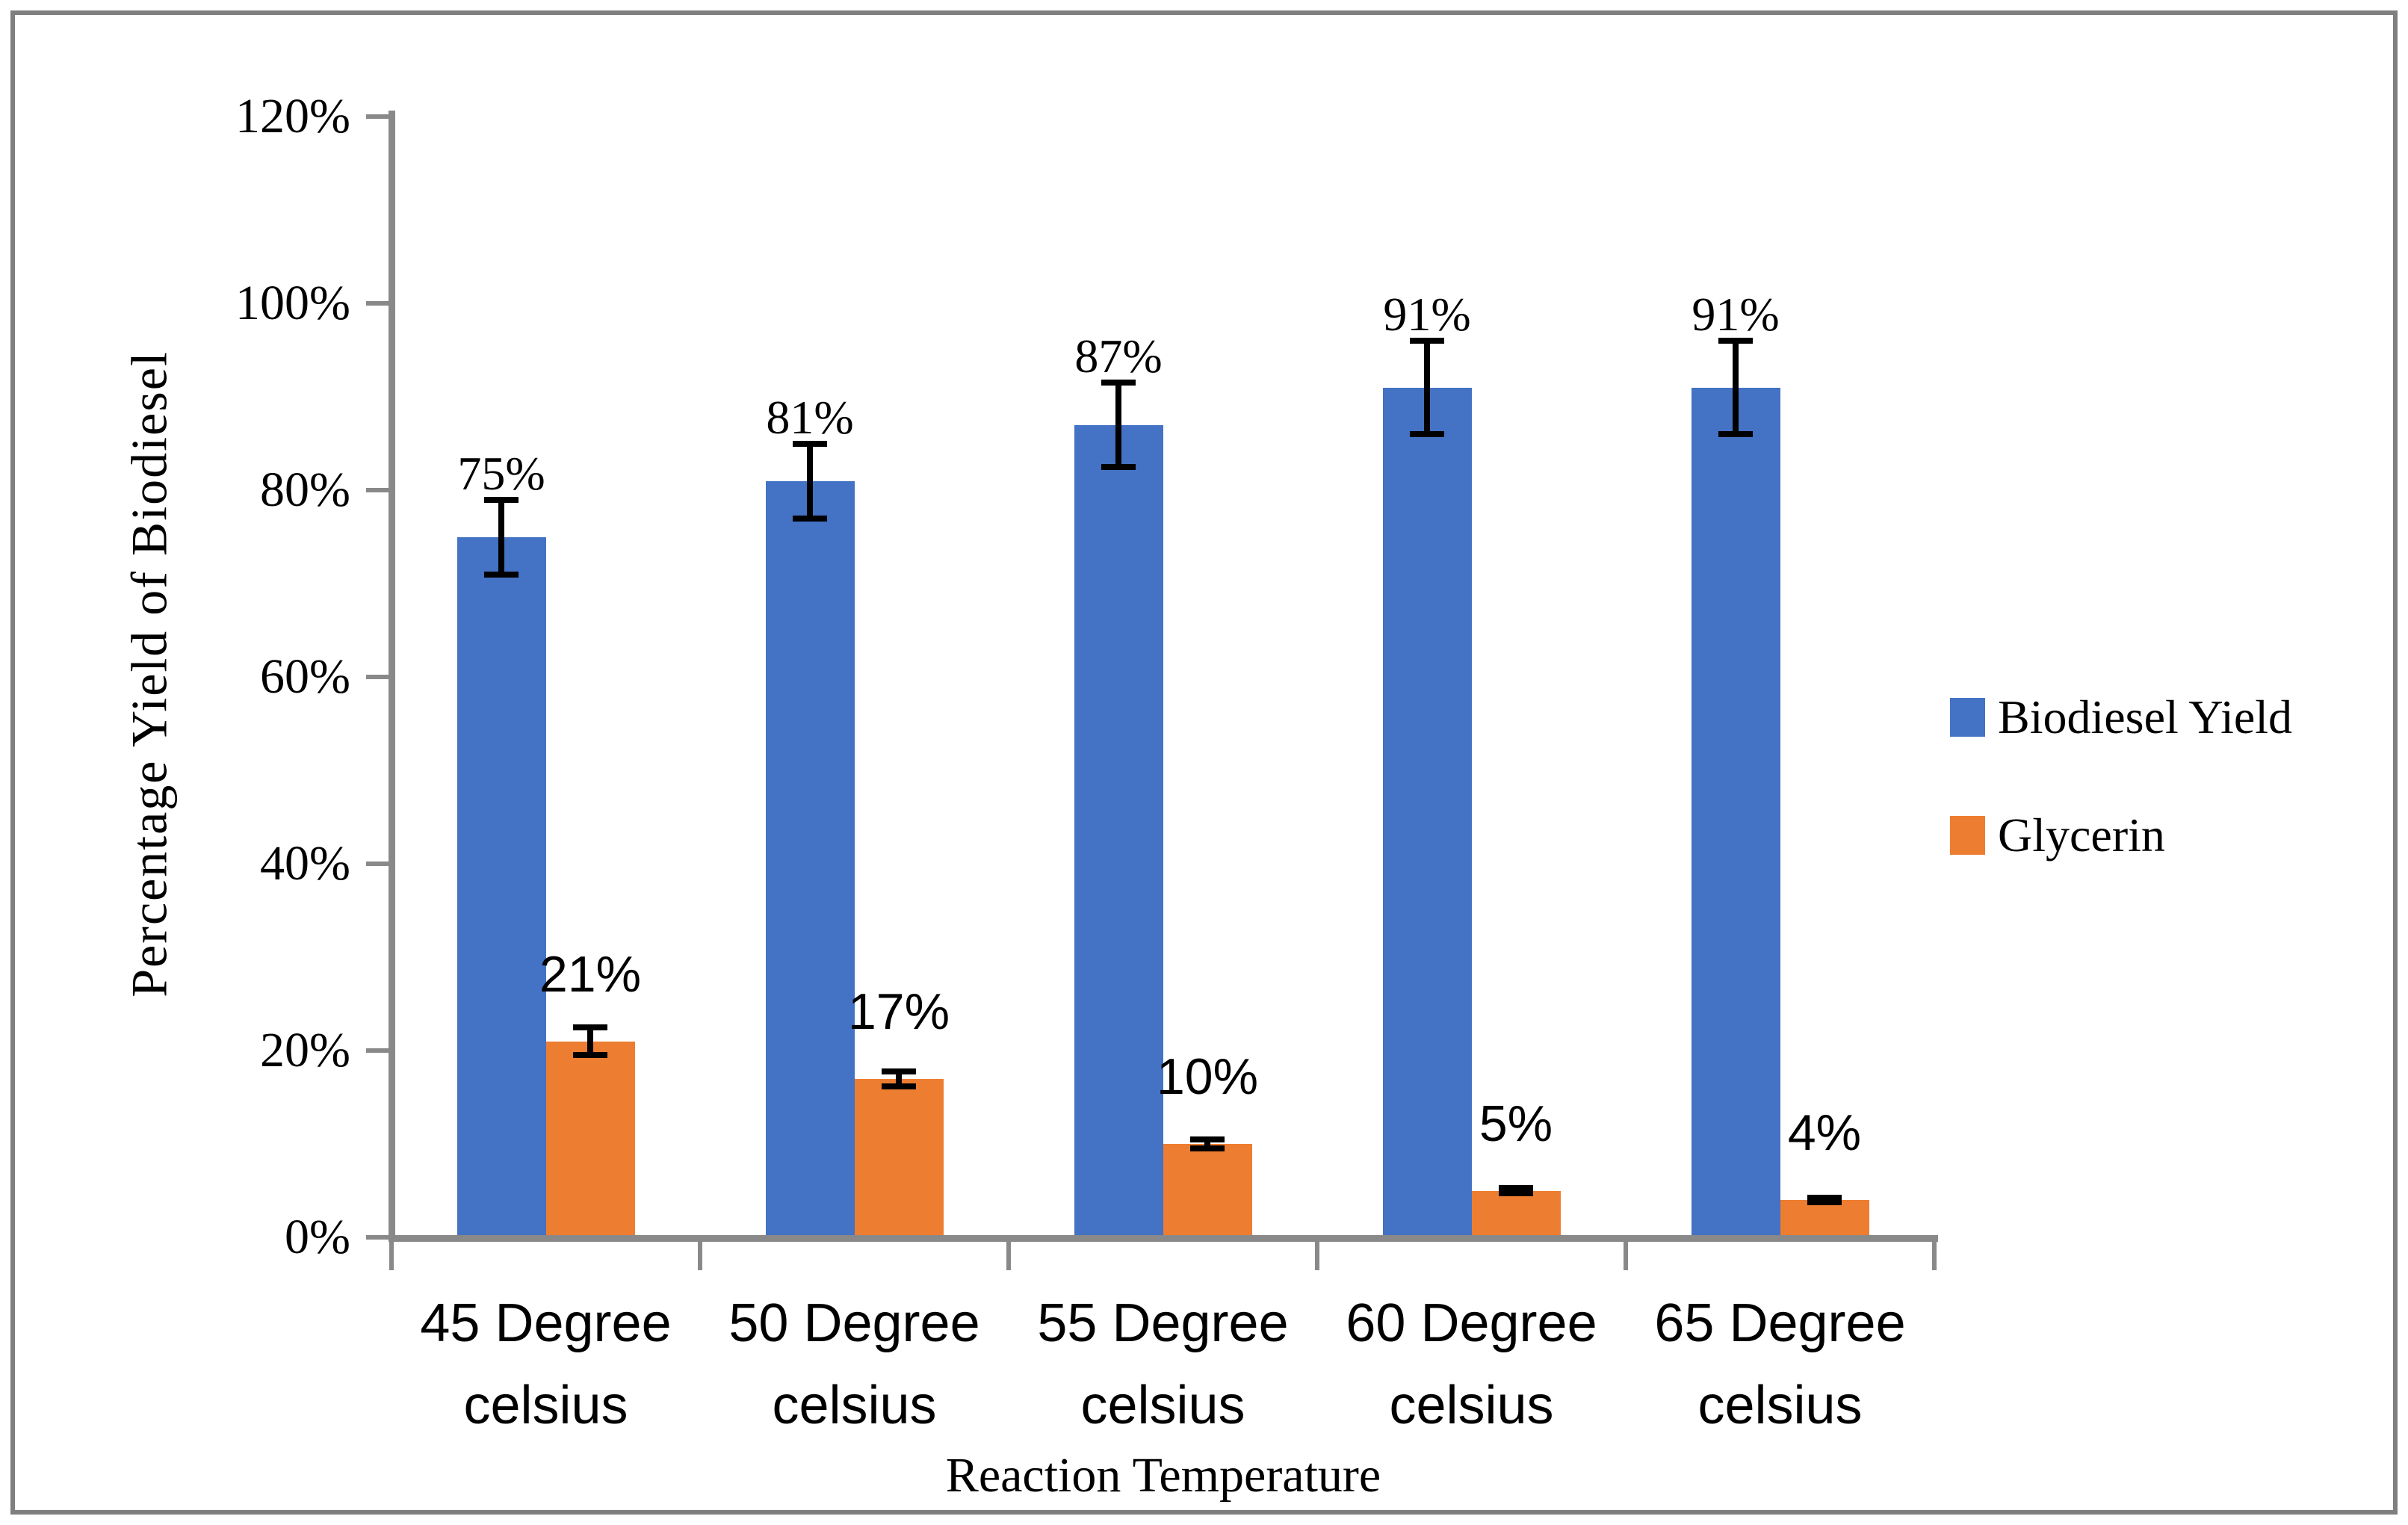  I want to click on y-tick-label-100: 100%, so click(293, 303).